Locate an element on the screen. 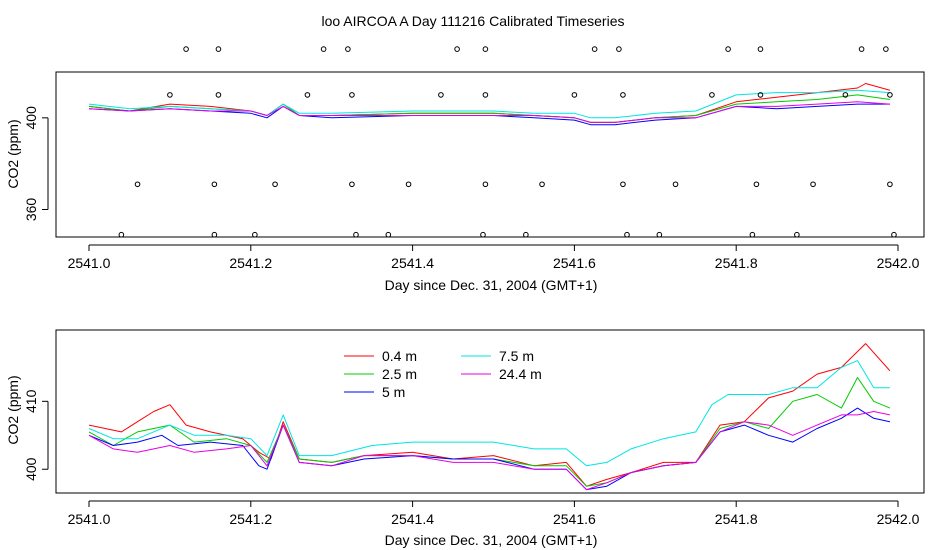 Image resolution: width=950 pixels, height=550 pixels. y-tick-label: 410 is located at coordinates (31, 401).